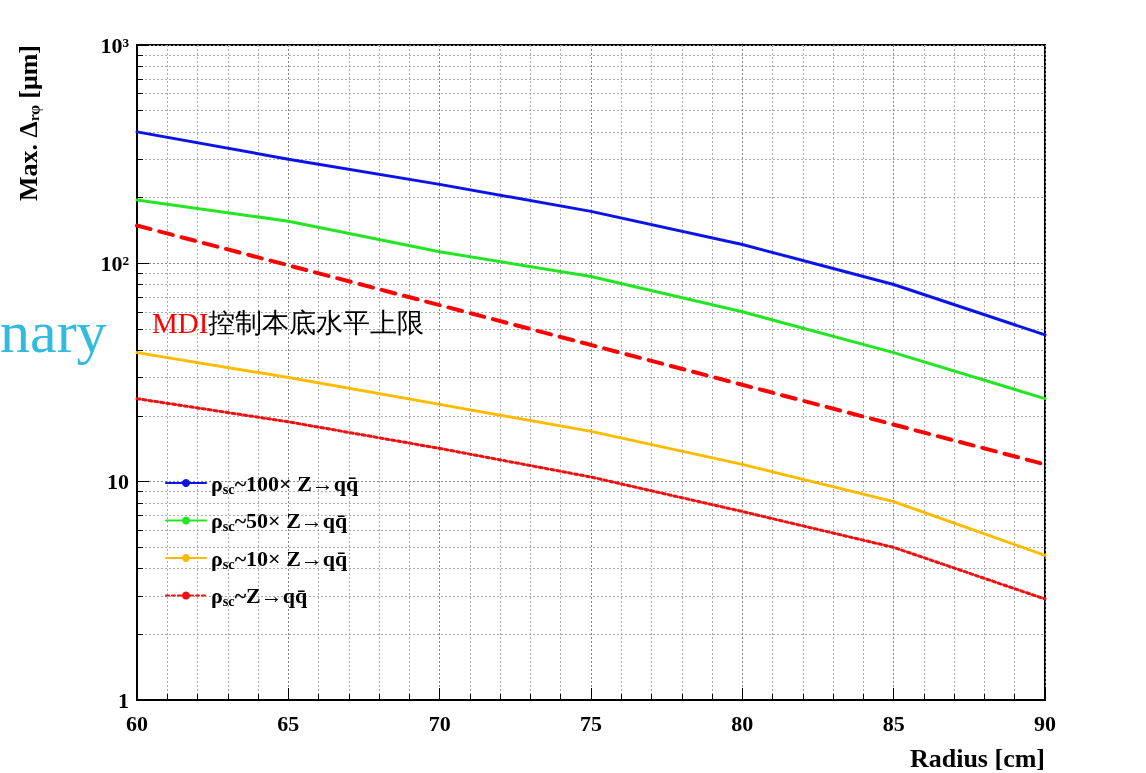 Image resolution: width=1146 pixels, height=773 pixels. I want to click on x-tick-label: 90, so click(1045, 723).